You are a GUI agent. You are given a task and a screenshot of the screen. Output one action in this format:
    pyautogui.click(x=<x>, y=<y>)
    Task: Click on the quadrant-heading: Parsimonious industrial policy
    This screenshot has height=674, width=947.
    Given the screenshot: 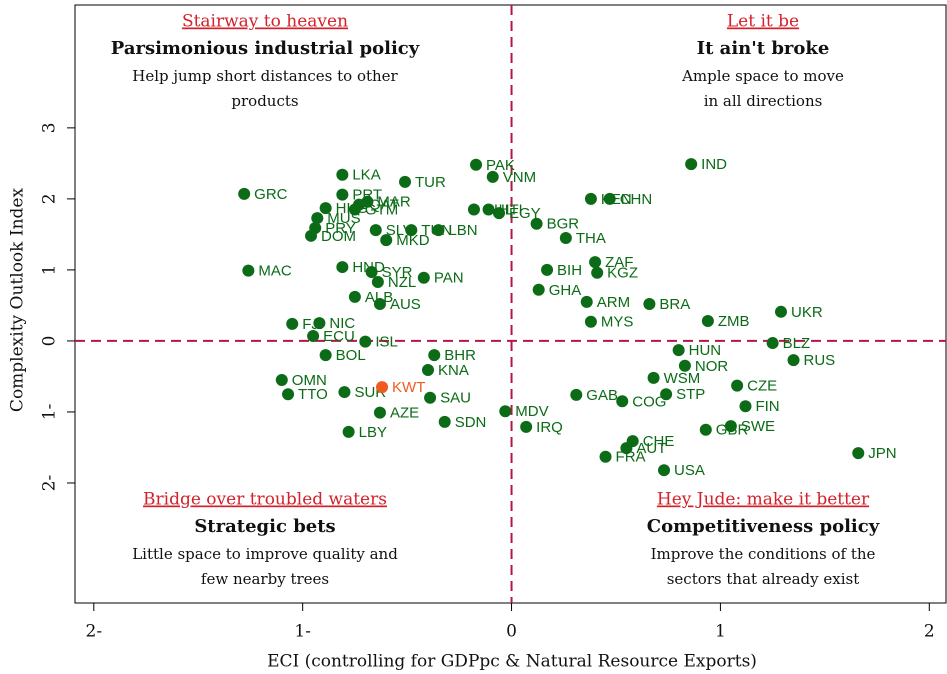 What is the action you would take?
    pyautogui.click(x=265, y=48)
    